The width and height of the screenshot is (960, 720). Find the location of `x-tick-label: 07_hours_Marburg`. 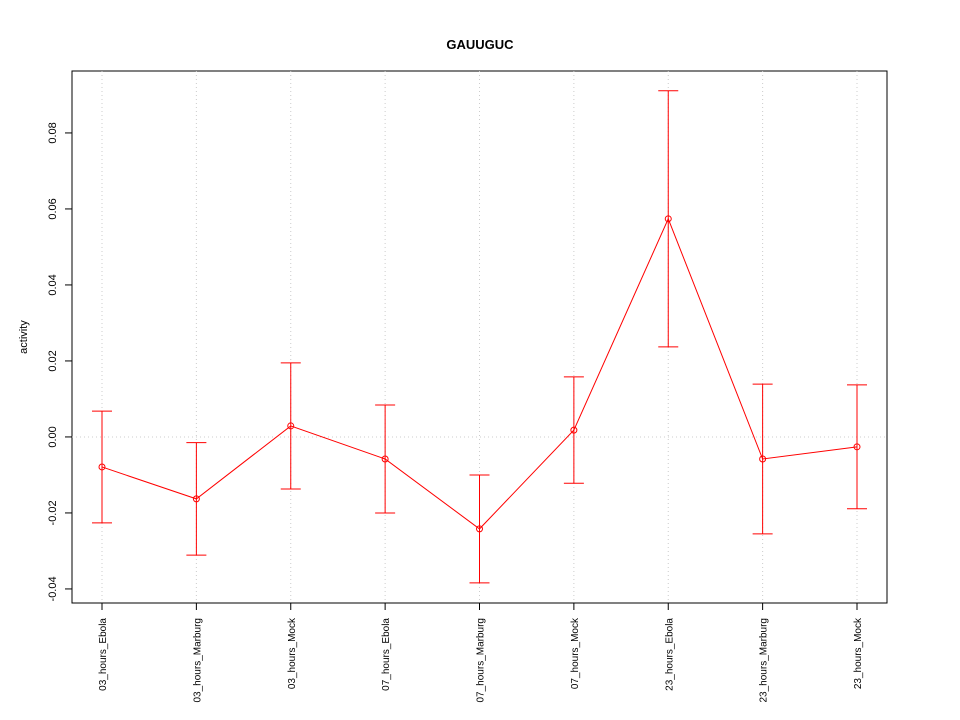

x-tick-label: 07_hours_Marburg is located at coordinates (481, 660).